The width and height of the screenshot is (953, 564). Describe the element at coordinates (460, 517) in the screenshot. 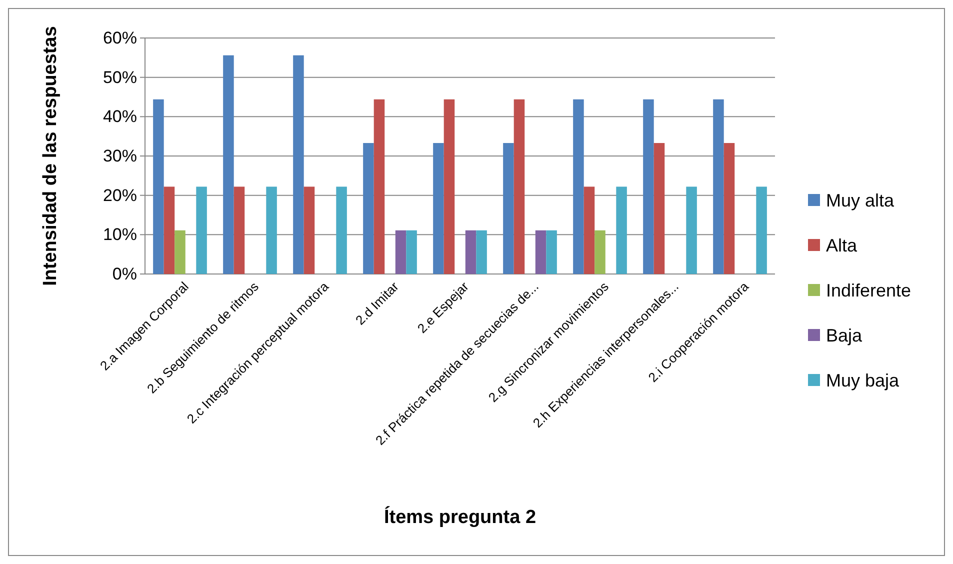

I see `x-axis-title: Ítems pregunta 2` at that location.